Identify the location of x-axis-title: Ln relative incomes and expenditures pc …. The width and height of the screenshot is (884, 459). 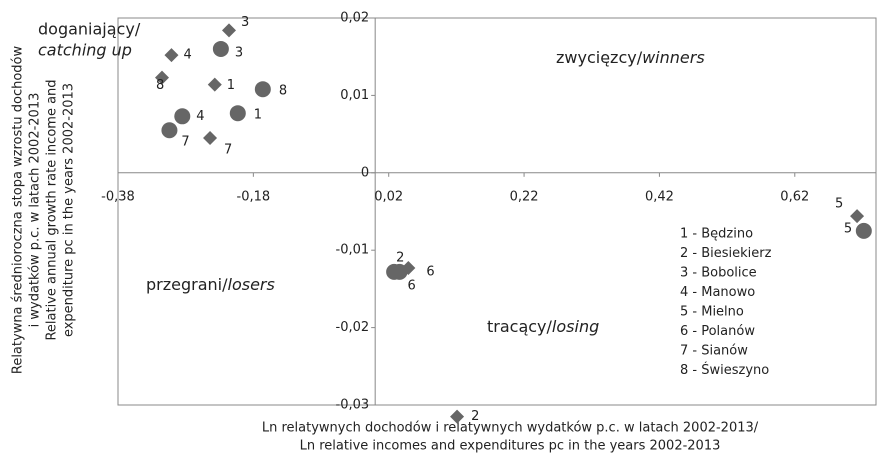
(510, 446).